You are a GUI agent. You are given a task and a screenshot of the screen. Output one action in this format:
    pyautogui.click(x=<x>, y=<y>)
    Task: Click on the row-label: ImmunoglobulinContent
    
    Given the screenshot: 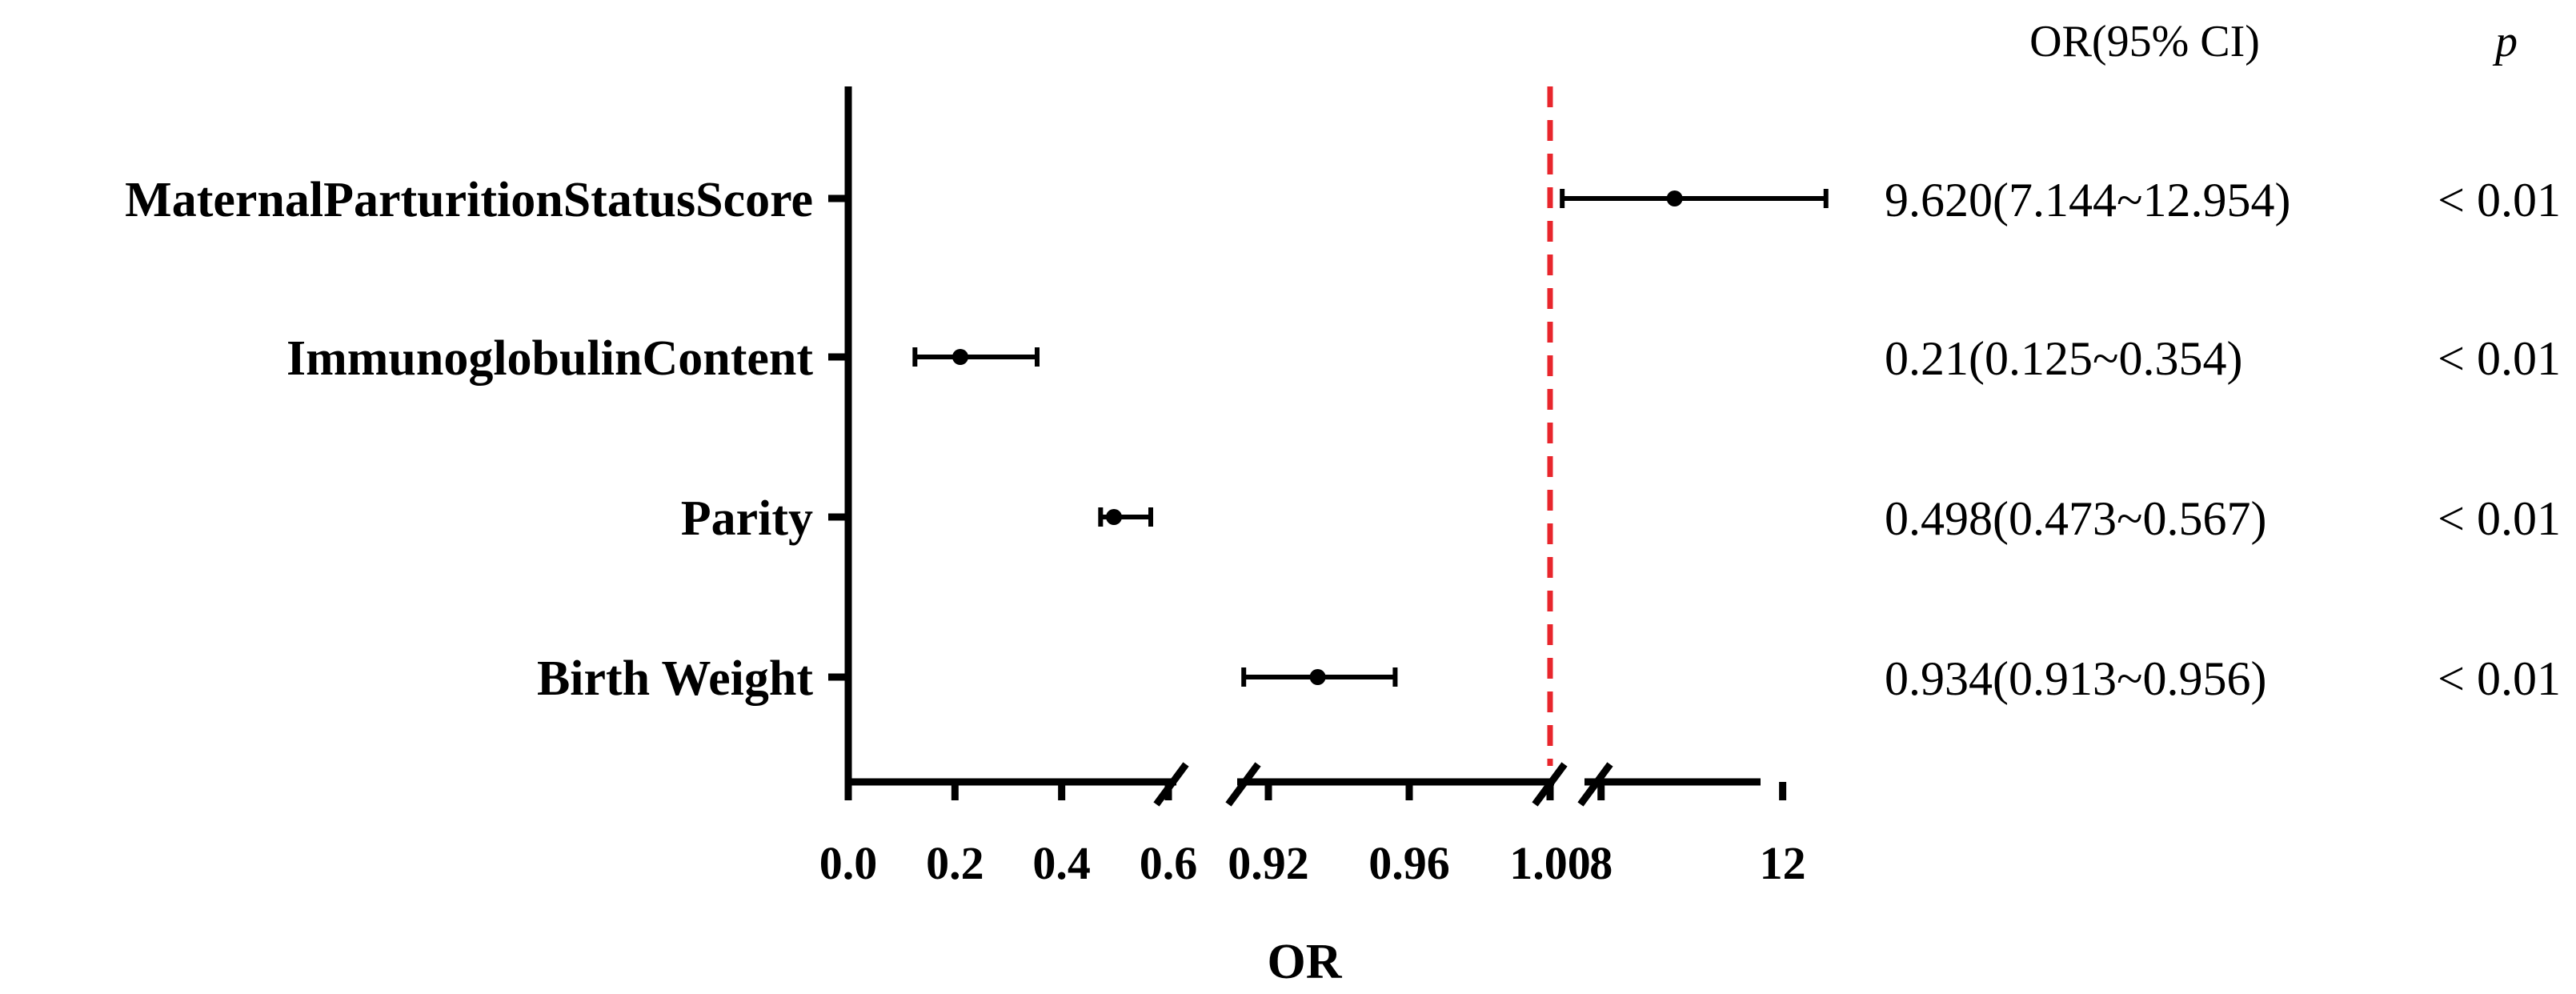 What is the action you would take?
    pyautogui.click(x=549, y=359)
    